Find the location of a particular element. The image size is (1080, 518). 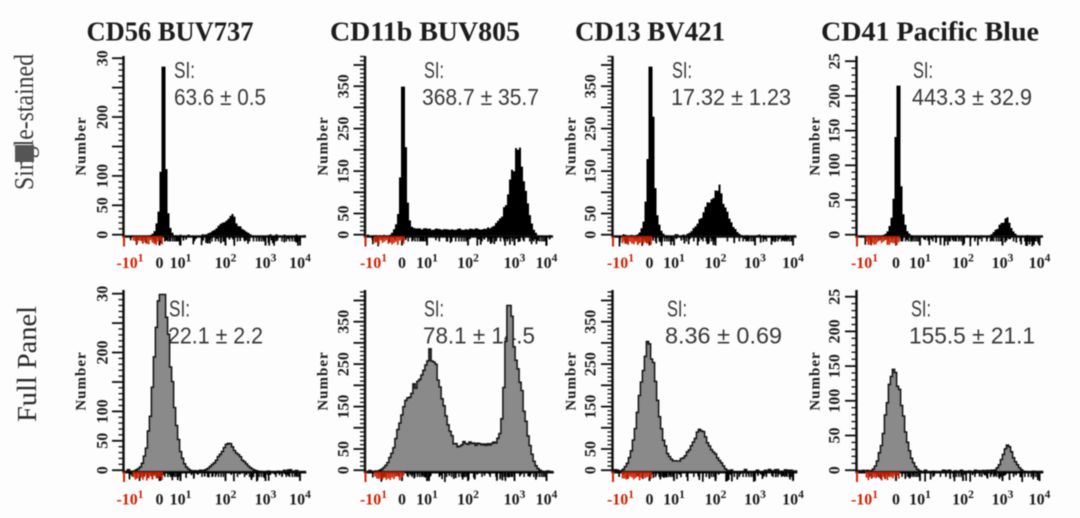

svg-text: CD41 Pacific Blue is located at coordinates (930, 31).